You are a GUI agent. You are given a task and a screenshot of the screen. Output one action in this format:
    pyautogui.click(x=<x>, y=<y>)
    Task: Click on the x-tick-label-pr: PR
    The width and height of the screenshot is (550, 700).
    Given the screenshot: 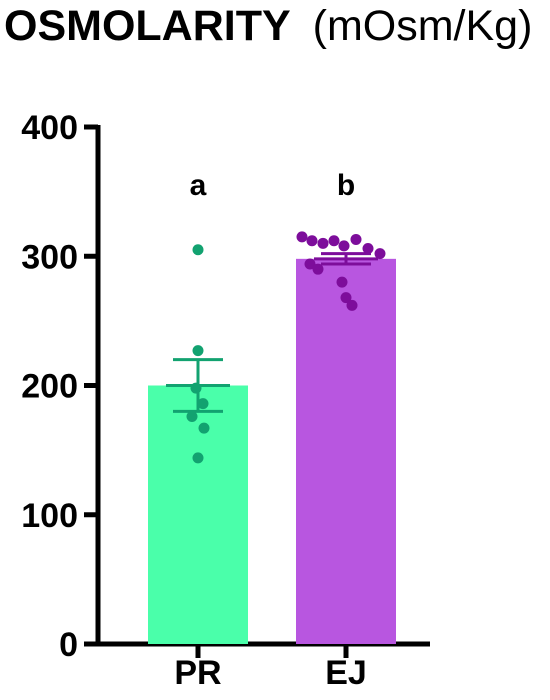 What is the action you would take?
    pyautogui.click(x=197, y=673)
    